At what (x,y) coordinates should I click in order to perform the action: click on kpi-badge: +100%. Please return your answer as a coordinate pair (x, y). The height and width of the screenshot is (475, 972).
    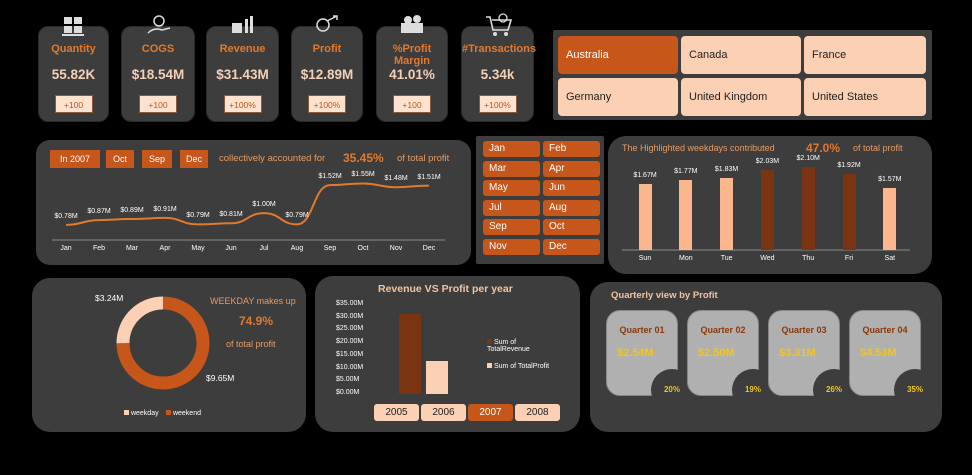
    Looking at the image, I should click on (327, 104).